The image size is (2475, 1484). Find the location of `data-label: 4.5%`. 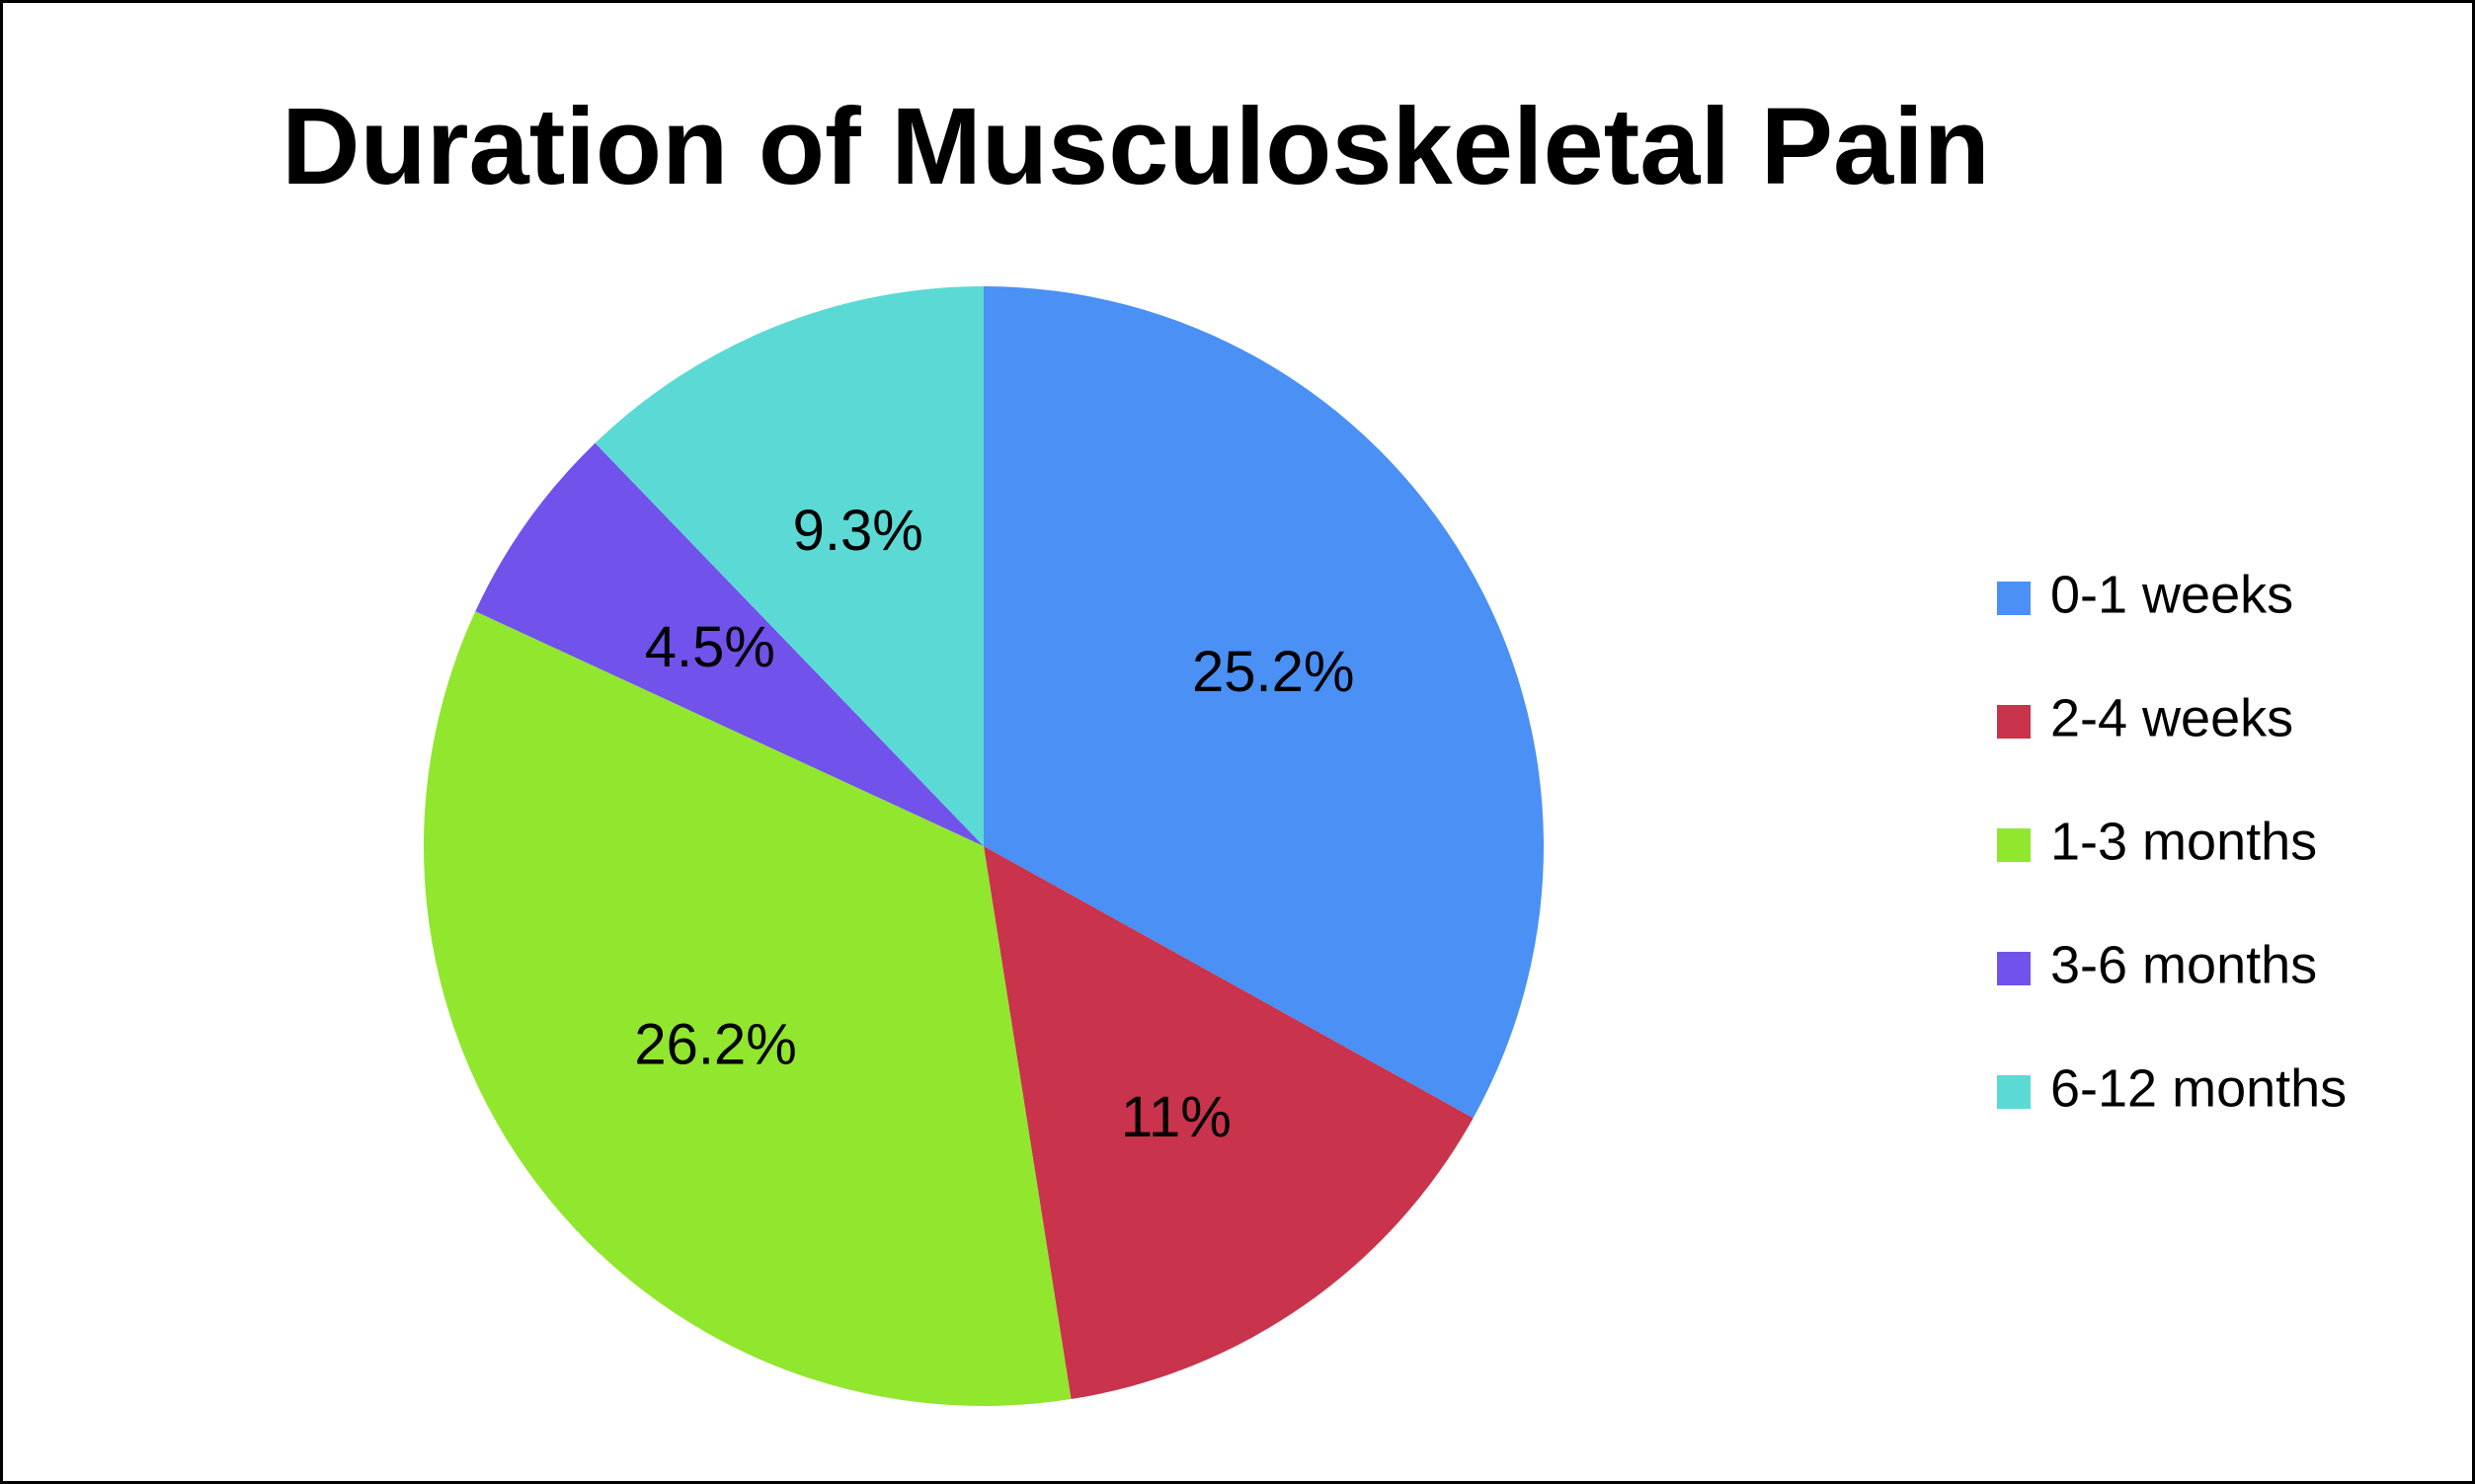

data-label: 4.5% is located at coordinates (710, 647).